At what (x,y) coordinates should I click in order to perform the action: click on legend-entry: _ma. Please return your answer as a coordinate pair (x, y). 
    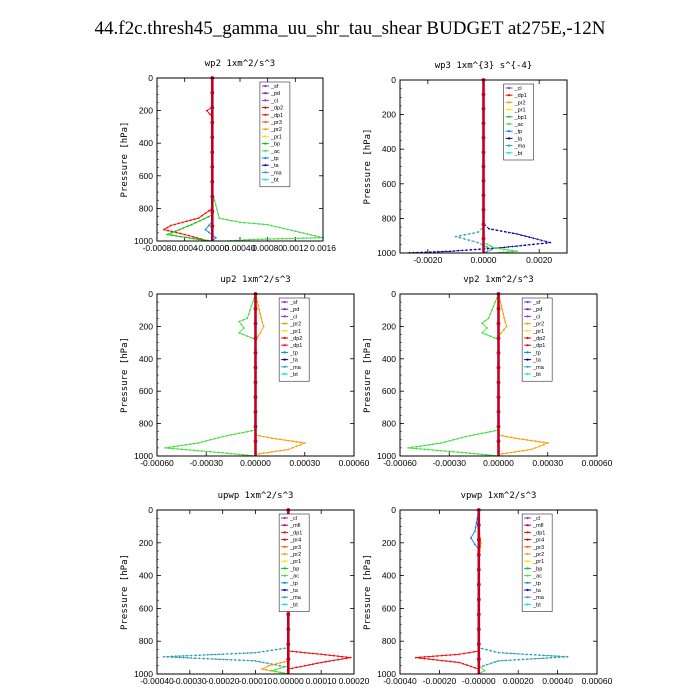
    Looking at the image, I should click on (538, 368).